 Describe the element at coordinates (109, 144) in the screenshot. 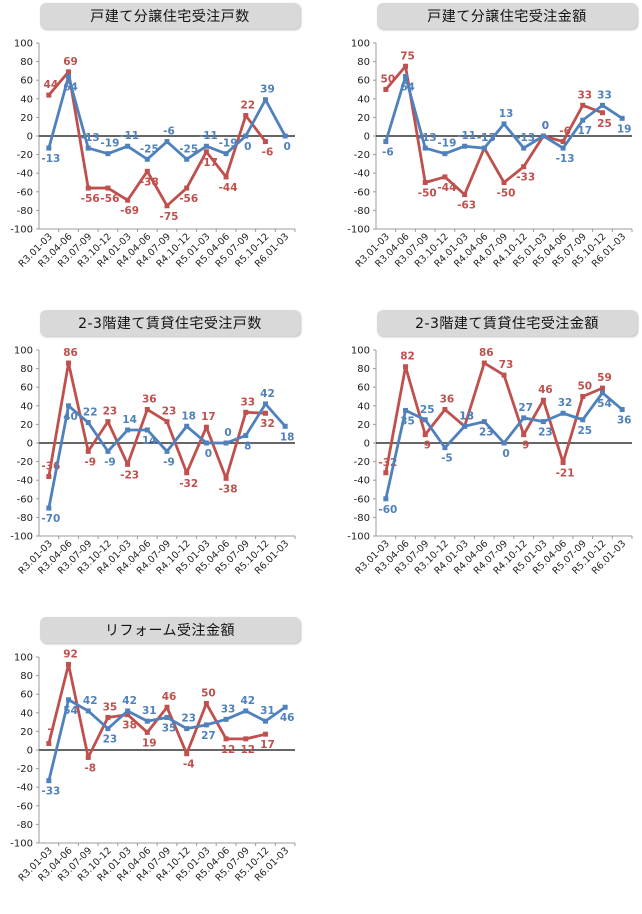

I see `data-label-blue: -19` at that location.